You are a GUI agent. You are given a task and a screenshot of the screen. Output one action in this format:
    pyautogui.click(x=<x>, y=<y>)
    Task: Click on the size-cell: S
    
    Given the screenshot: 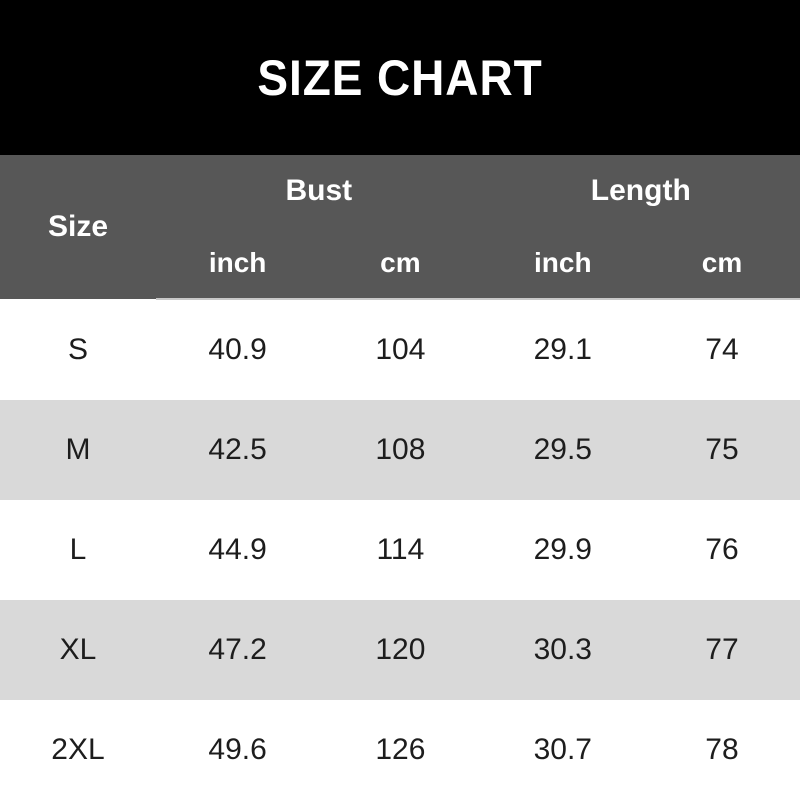 What is the action you would take?
    pyautogui.click(x=78, y=349)
    